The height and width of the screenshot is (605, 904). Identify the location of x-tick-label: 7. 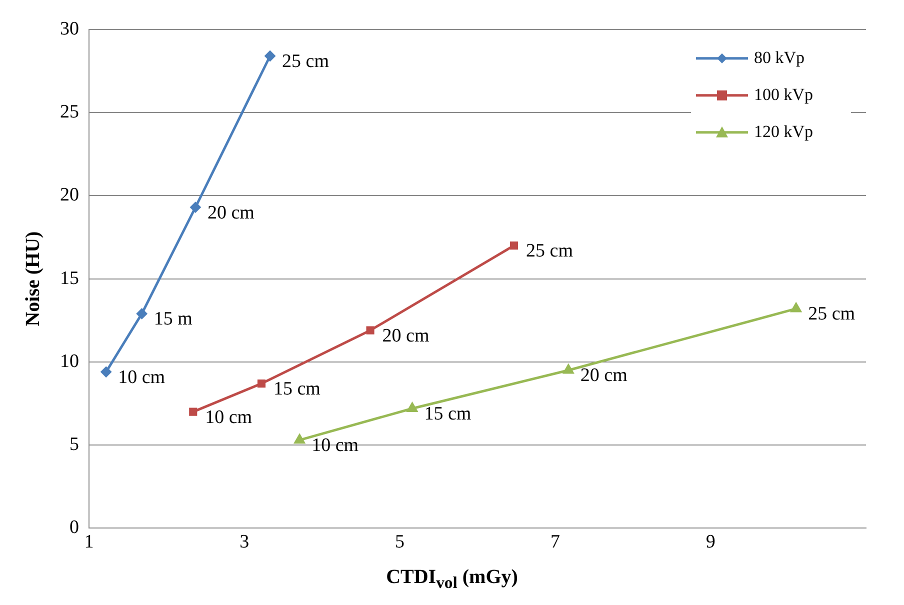
(555, 542).